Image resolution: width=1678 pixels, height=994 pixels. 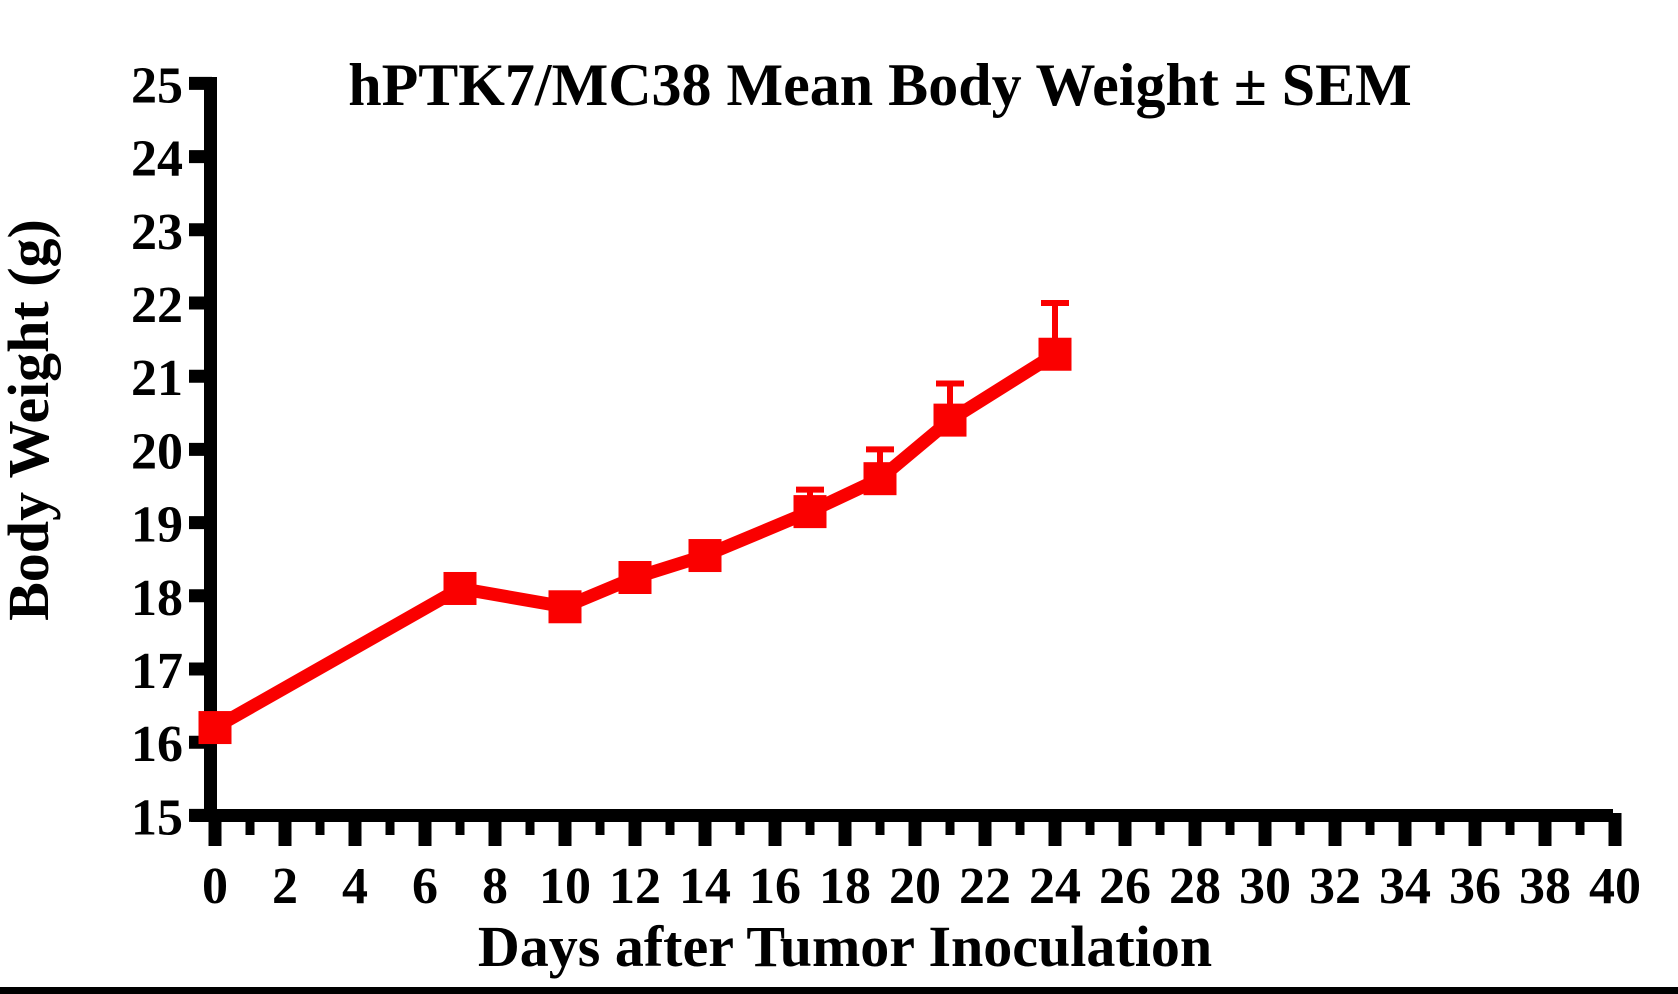 I want to click on x-tick-label: 14, so click(x=705, y=886).